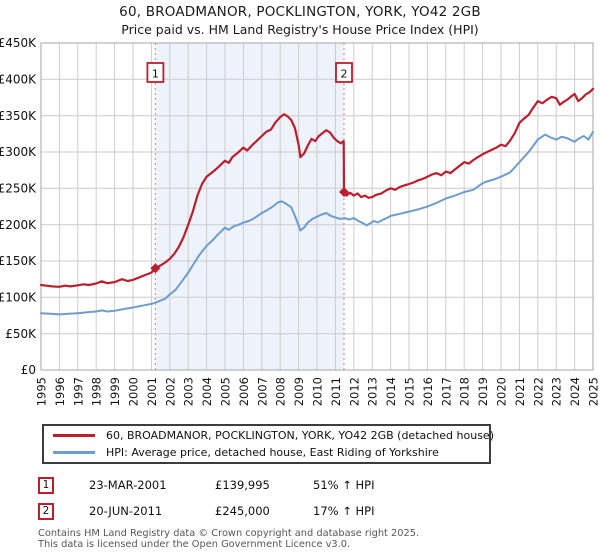 The image size is (600, 560). Describe the element at coordinates (300, 512) in the screenshot. I see `transaction-row-2: 2 20-JUN-2011 £245,000 17% ↑ HPI` at that location.